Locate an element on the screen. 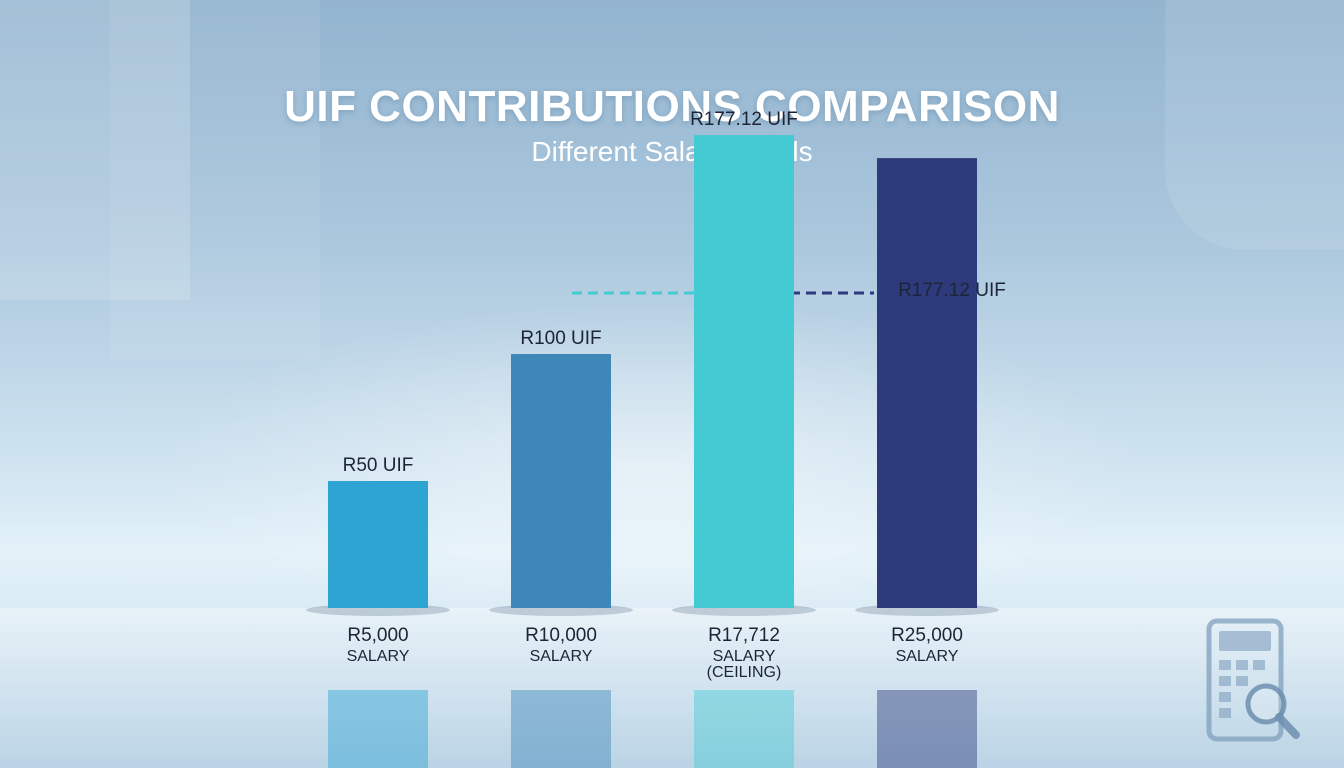  calculator-magnifier-icon is located at coordinates (1253, 680).